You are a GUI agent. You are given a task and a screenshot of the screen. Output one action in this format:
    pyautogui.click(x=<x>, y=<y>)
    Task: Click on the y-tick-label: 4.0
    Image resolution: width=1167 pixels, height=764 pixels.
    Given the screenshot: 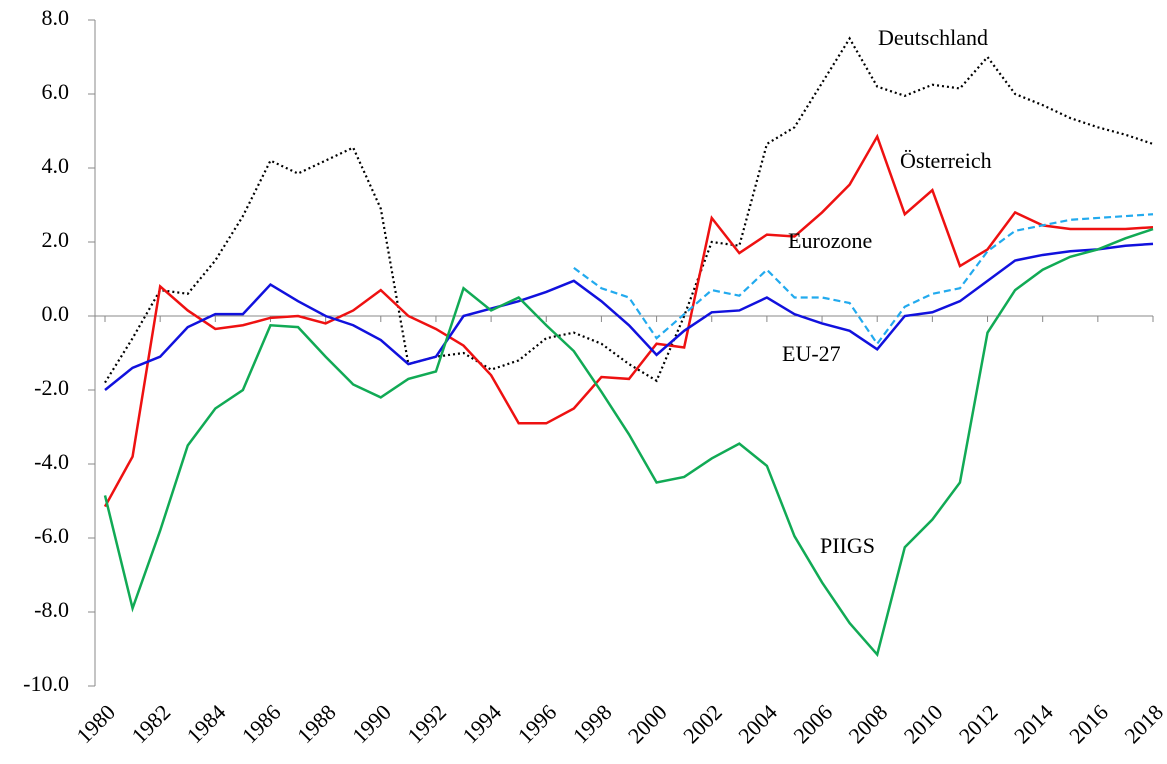 What is the action you would take?
    pyautogui.click(x=56, y=165)
    